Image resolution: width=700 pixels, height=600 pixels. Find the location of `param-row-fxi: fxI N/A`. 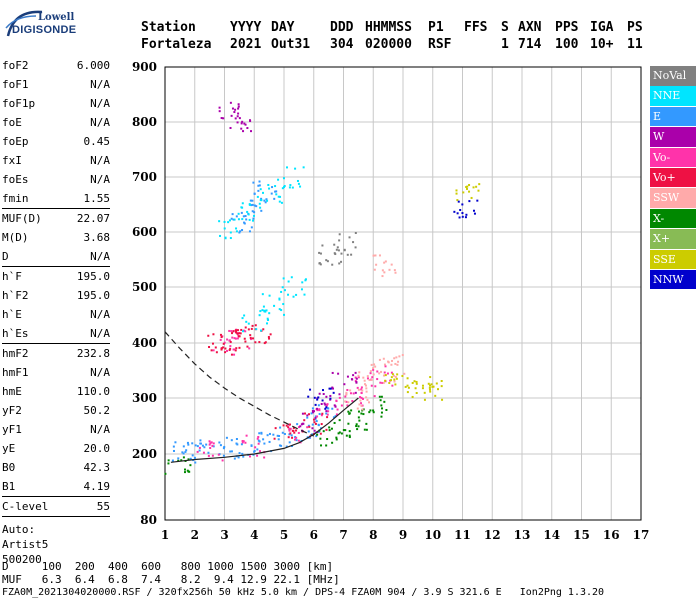

param-row-fxi: fxI N/A is located at coordinates (56, 160).